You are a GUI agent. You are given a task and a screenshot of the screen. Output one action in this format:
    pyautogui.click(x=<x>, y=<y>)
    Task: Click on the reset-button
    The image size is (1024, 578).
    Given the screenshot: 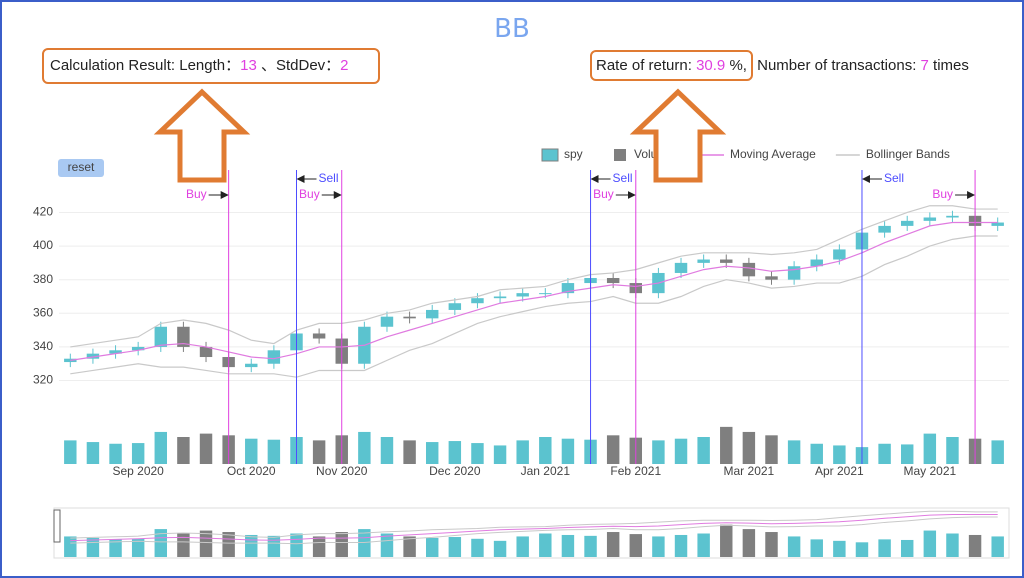 What is the action you would take?
    pyautogui.click(x=81, y=168)
    